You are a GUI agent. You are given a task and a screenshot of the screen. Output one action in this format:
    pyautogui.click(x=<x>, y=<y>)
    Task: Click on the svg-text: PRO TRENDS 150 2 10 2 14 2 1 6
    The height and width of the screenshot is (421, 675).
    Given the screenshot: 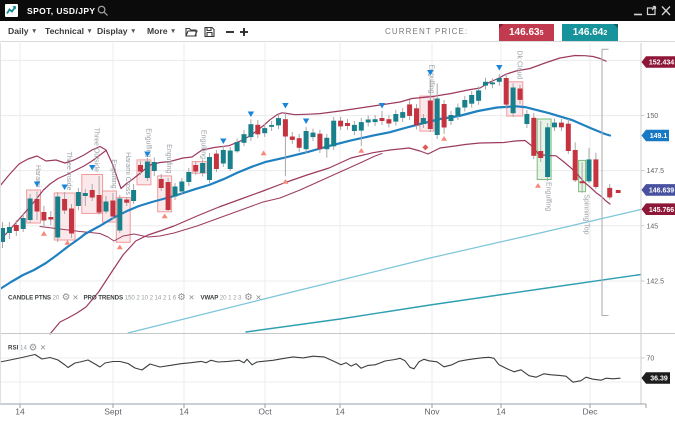 What is the action you would take?
    pyautogui.click(x=130, y=297)
    